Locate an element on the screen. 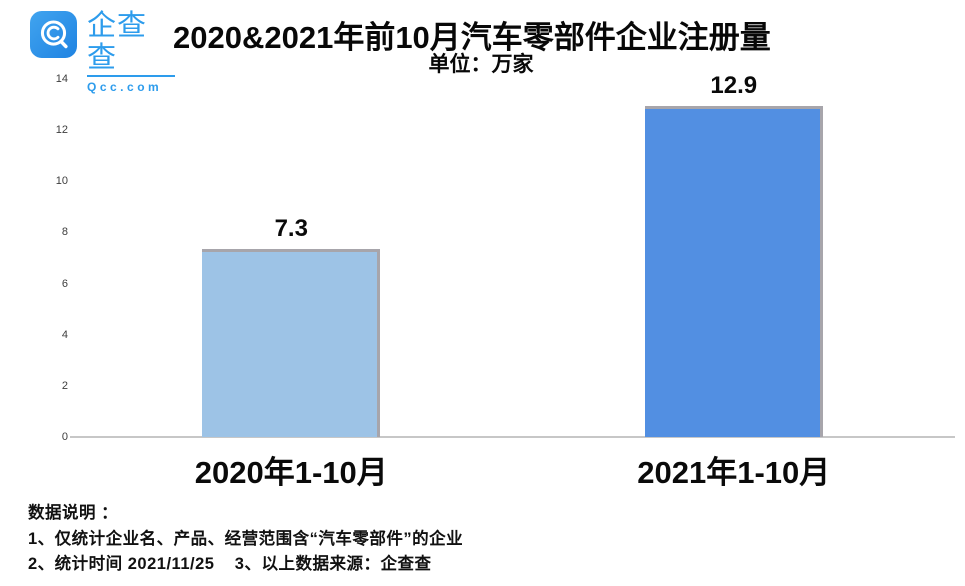  data-notes-line-2: 2、统计时间 2021/11/25 3、以上数据来源：企查查 is located at coordinates (230, 564).